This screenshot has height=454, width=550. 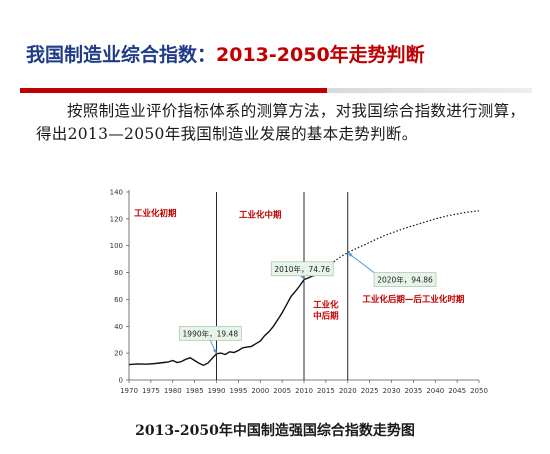 I want to click on title-underline, so click(x=276, y=90).